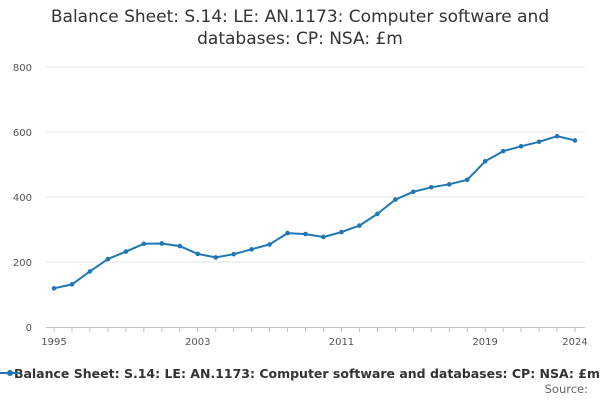 Image resolution: width=600 pixels, height=400 pixels. What do you see at coordinates (484, 342) in the screenshot?
I see `x-tick-label: 2019` at bounding box center [484, 342].